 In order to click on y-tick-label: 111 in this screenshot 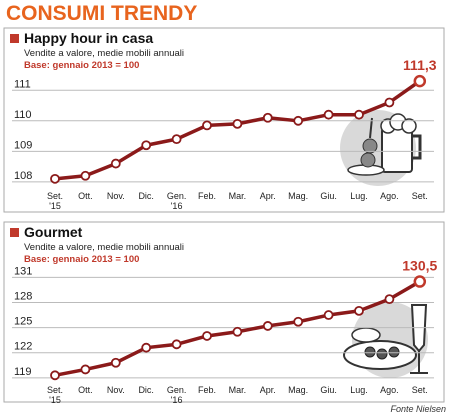, I will do `click(22, 84)`.